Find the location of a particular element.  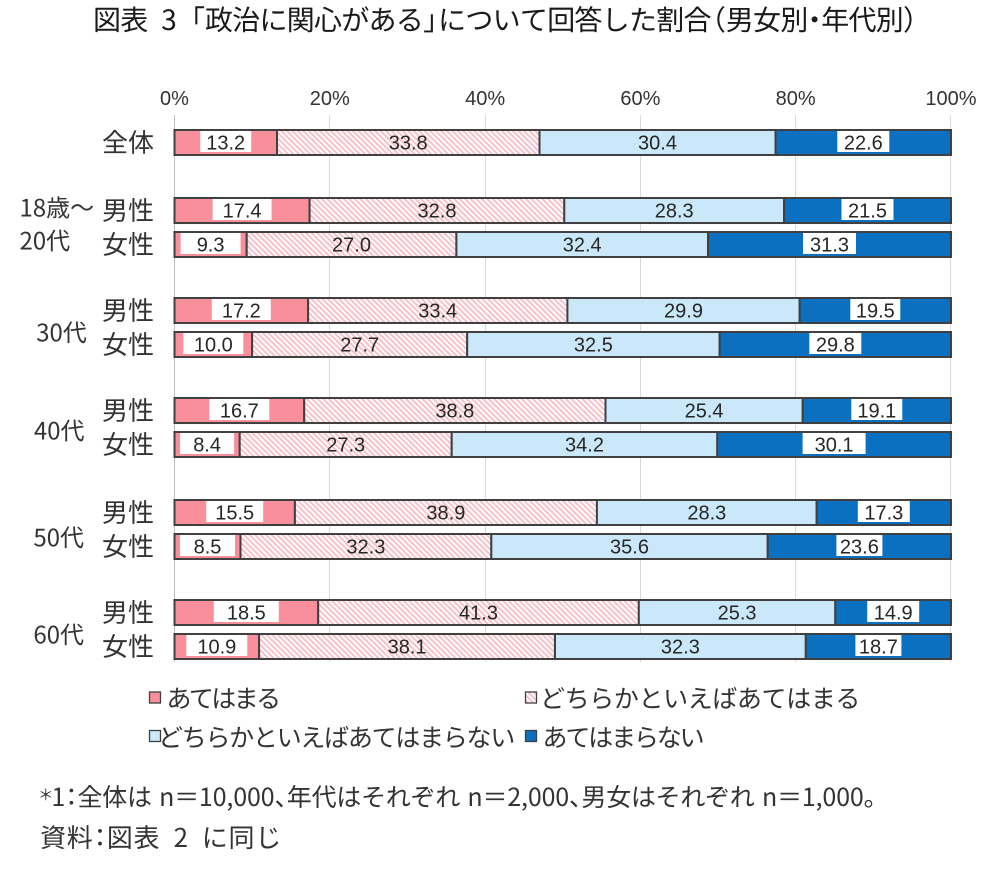

svg-text: 19.1 is located at coordinates (876, 412).